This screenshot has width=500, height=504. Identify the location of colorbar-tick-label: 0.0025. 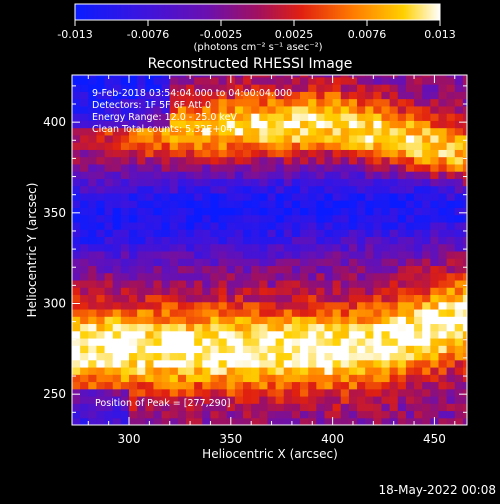
(294, 34).